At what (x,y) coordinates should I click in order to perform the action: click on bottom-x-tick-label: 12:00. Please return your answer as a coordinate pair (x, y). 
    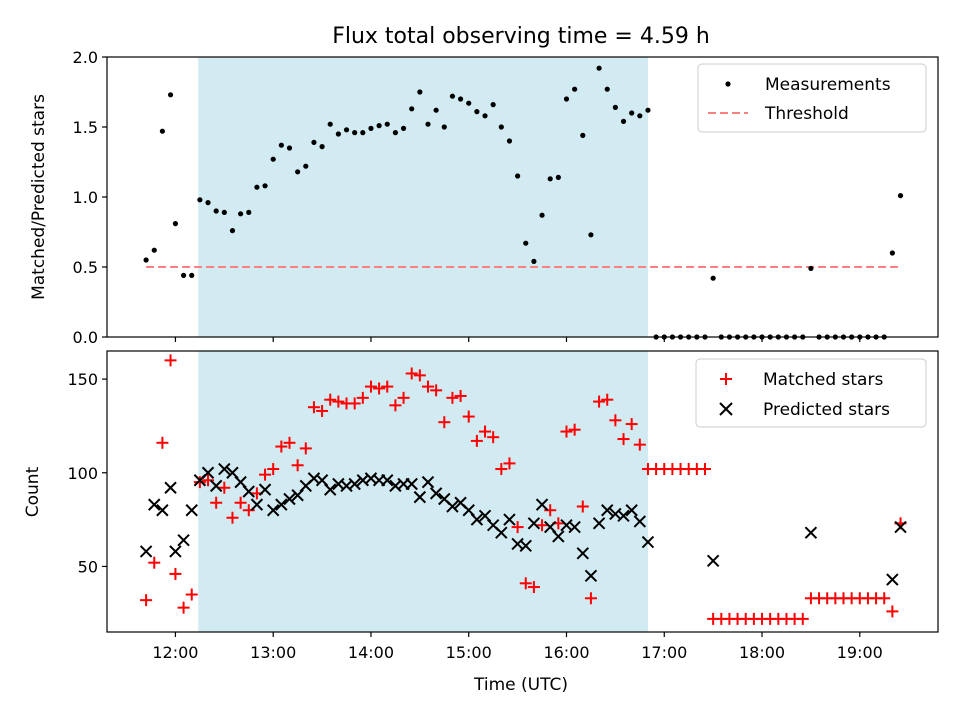
    Looking at the image, I should click on (175, 652).